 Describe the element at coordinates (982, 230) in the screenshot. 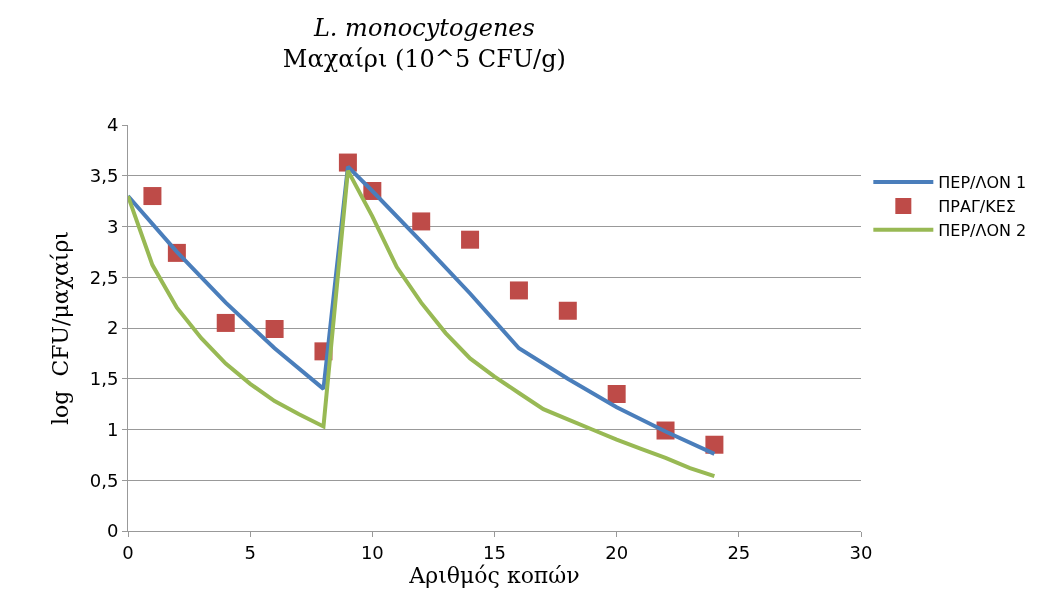

I see `legend-label: ΠΕΡ/ΛΟΝ 2` at that location.